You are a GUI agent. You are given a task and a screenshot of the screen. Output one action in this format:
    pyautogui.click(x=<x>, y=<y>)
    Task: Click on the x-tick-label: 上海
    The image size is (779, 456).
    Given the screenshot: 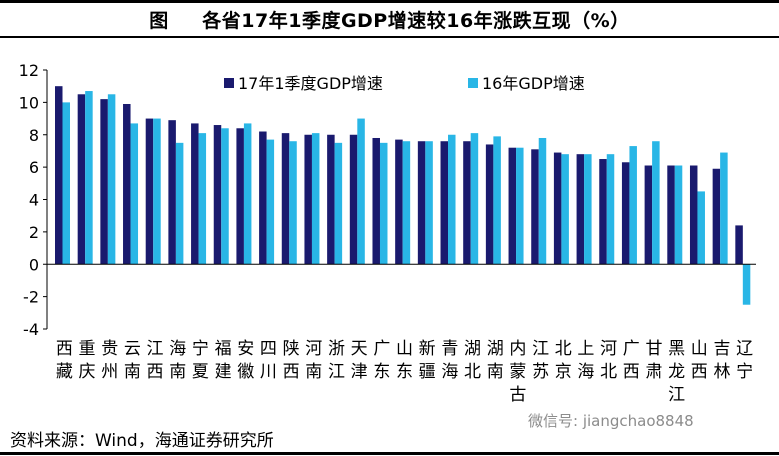 What is the action you would take?
    pyautogui.click(x=585, y=360)
    